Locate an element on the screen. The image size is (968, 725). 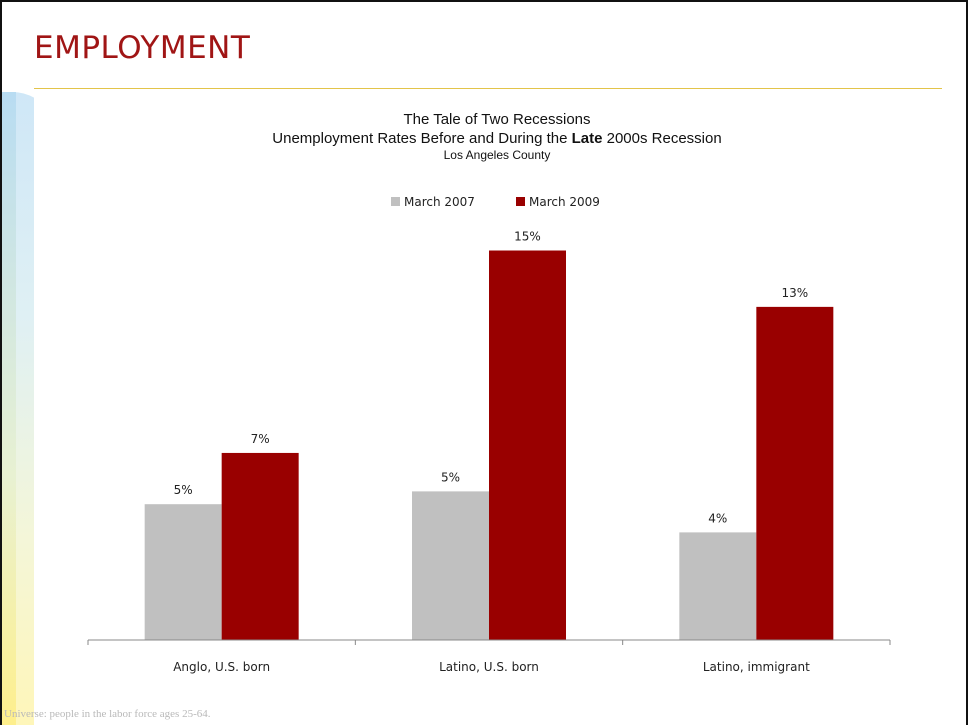
slide-title: EMPLOYMENT is located at coordinates (142, 48).